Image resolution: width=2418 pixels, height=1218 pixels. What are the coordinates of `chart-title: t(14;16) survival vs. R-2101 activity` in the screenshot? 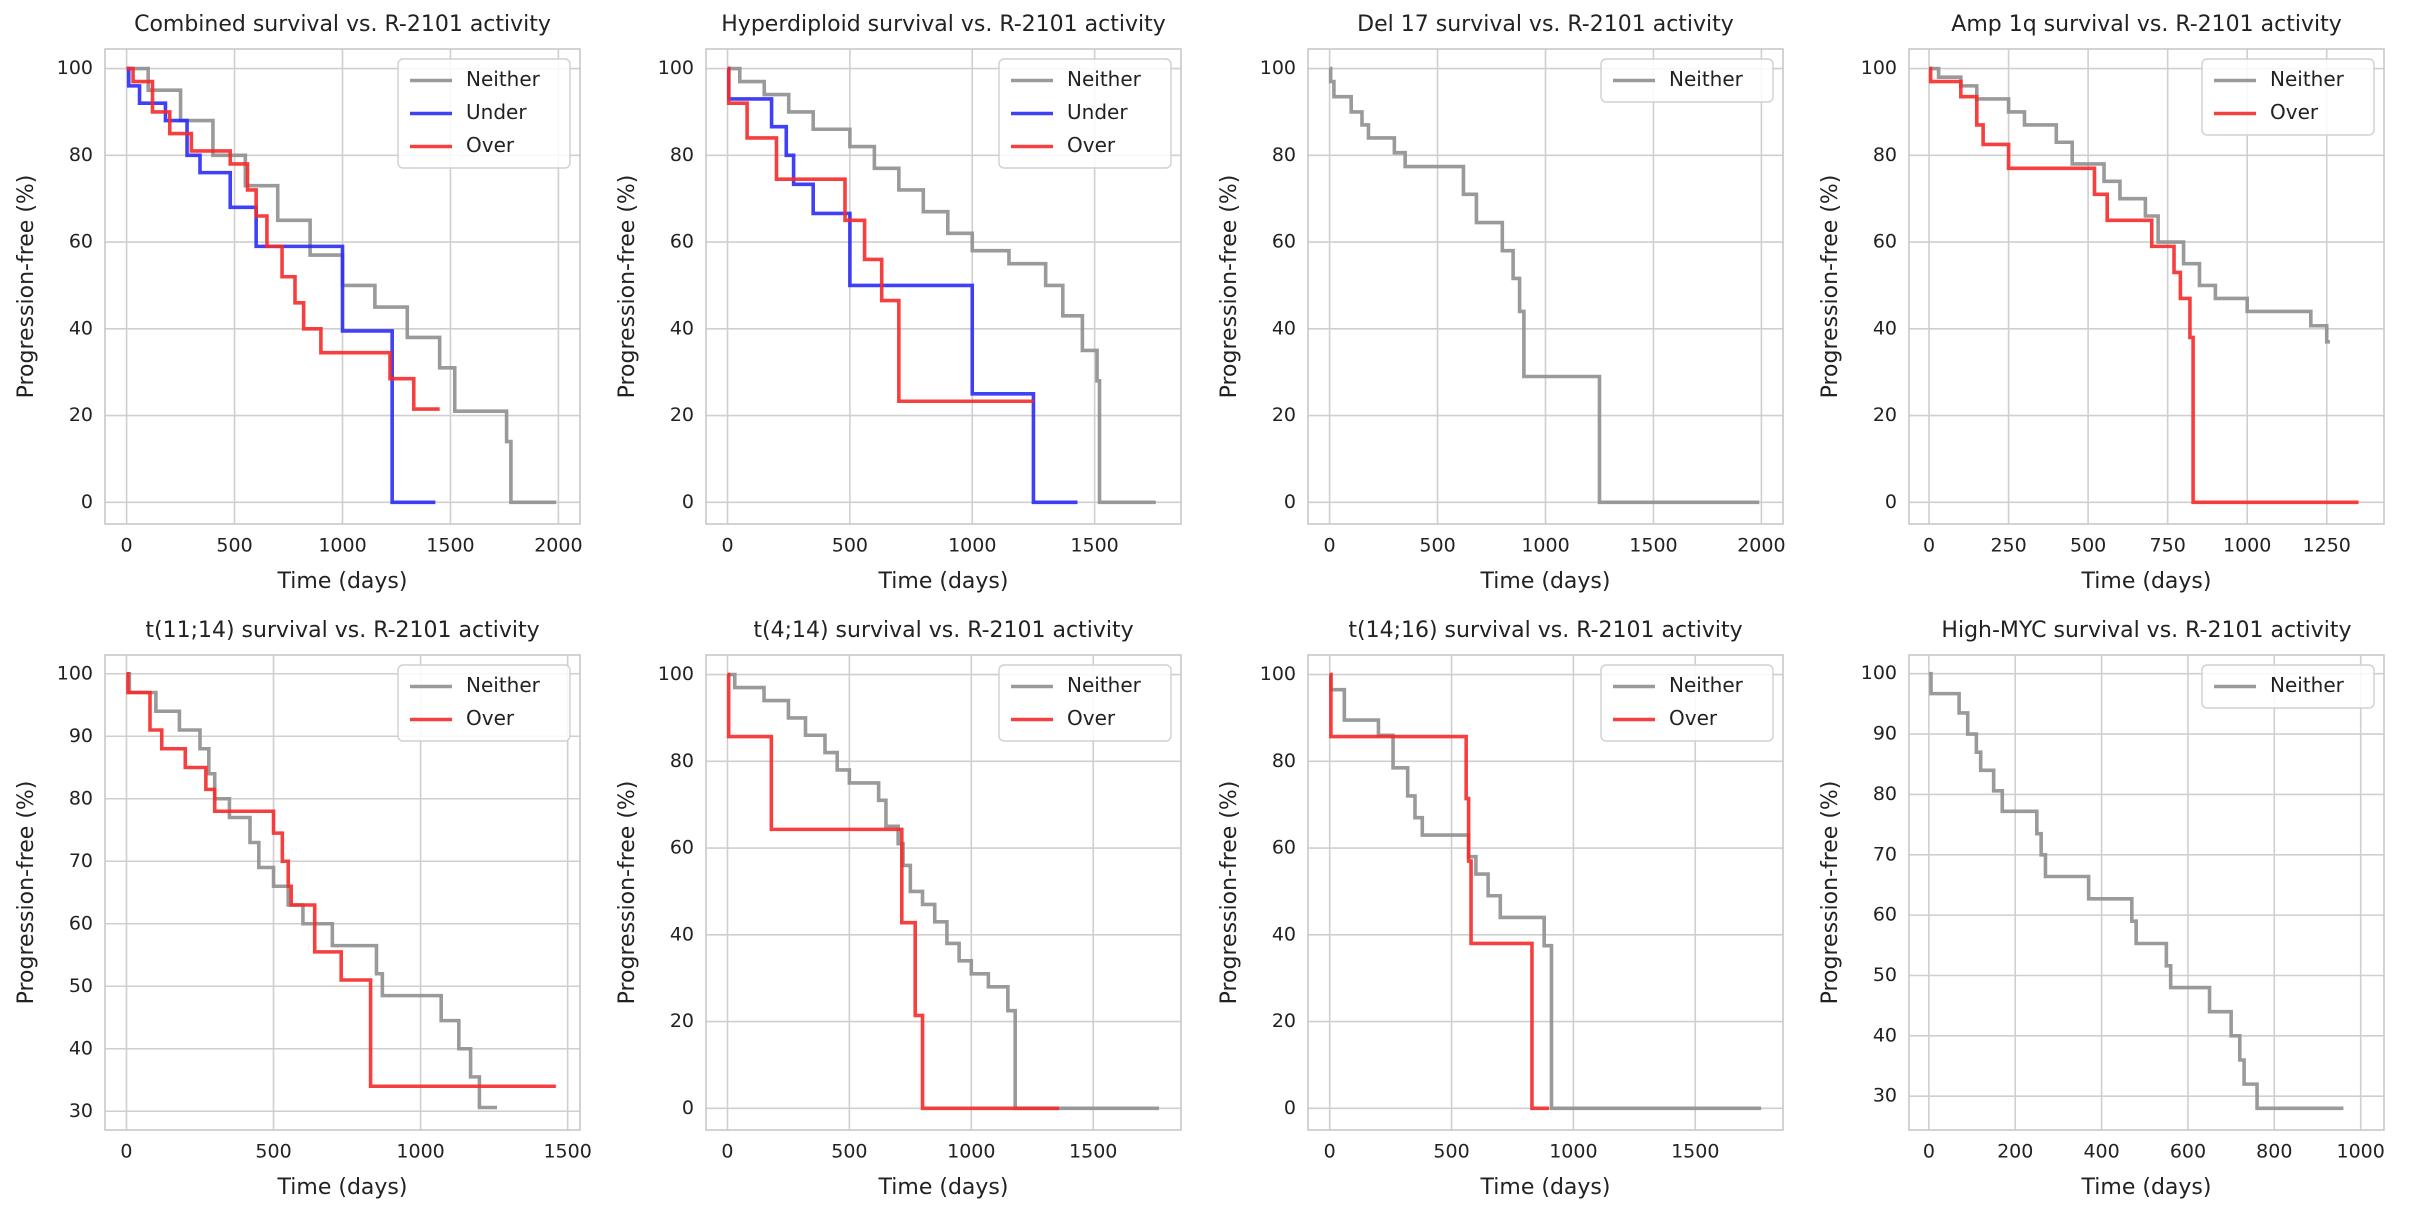 It's located at (1545, 630).